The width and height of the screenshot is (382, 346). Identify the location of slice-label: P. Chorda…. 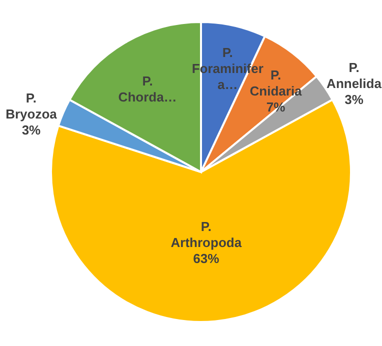
(147, 89).